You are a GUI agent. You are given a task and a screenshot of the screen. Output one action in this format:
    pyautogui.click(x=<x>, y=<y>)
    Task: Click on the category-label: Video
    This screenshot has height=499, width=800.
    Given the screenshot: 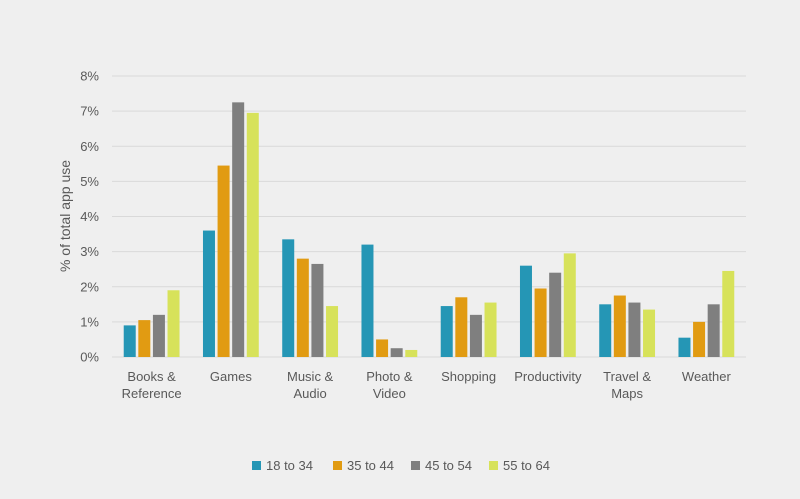 What is the action you would take?
    pyautogui.click(x=389, y=393)
    